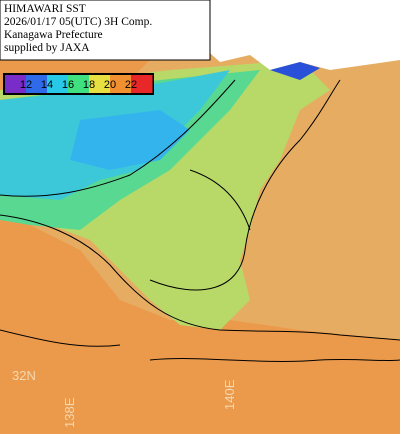 The width and height of the screenshot is (400, 434). I want to click on colorbar-label: 22, so click(131, 85).